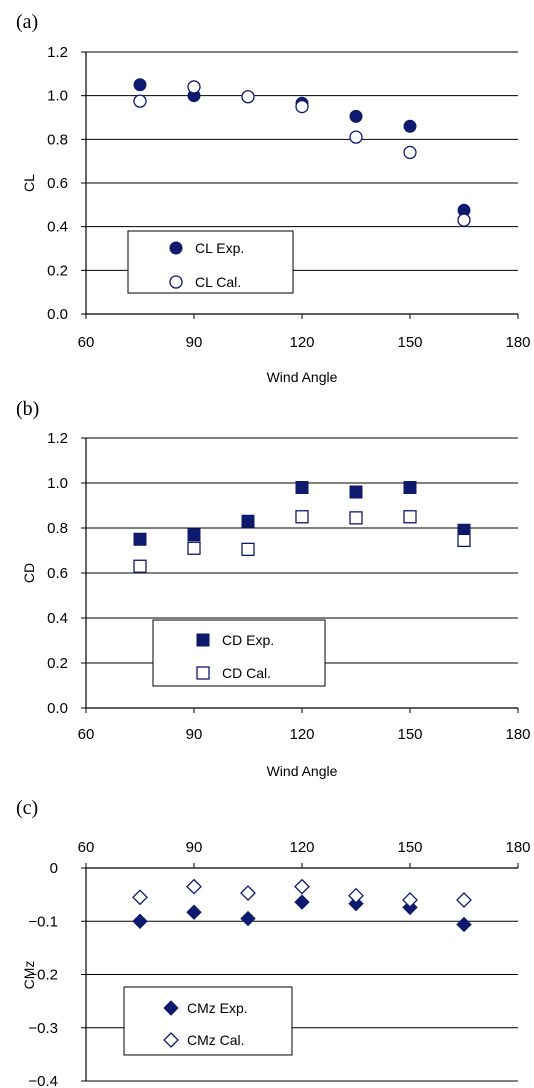 This screenshot has height=1088, width=534. What do you see at coordinates (57, 270) in the screenshot?
I see `chart-1-y-tick-label: 0.2` at bounding box center [57, 270].